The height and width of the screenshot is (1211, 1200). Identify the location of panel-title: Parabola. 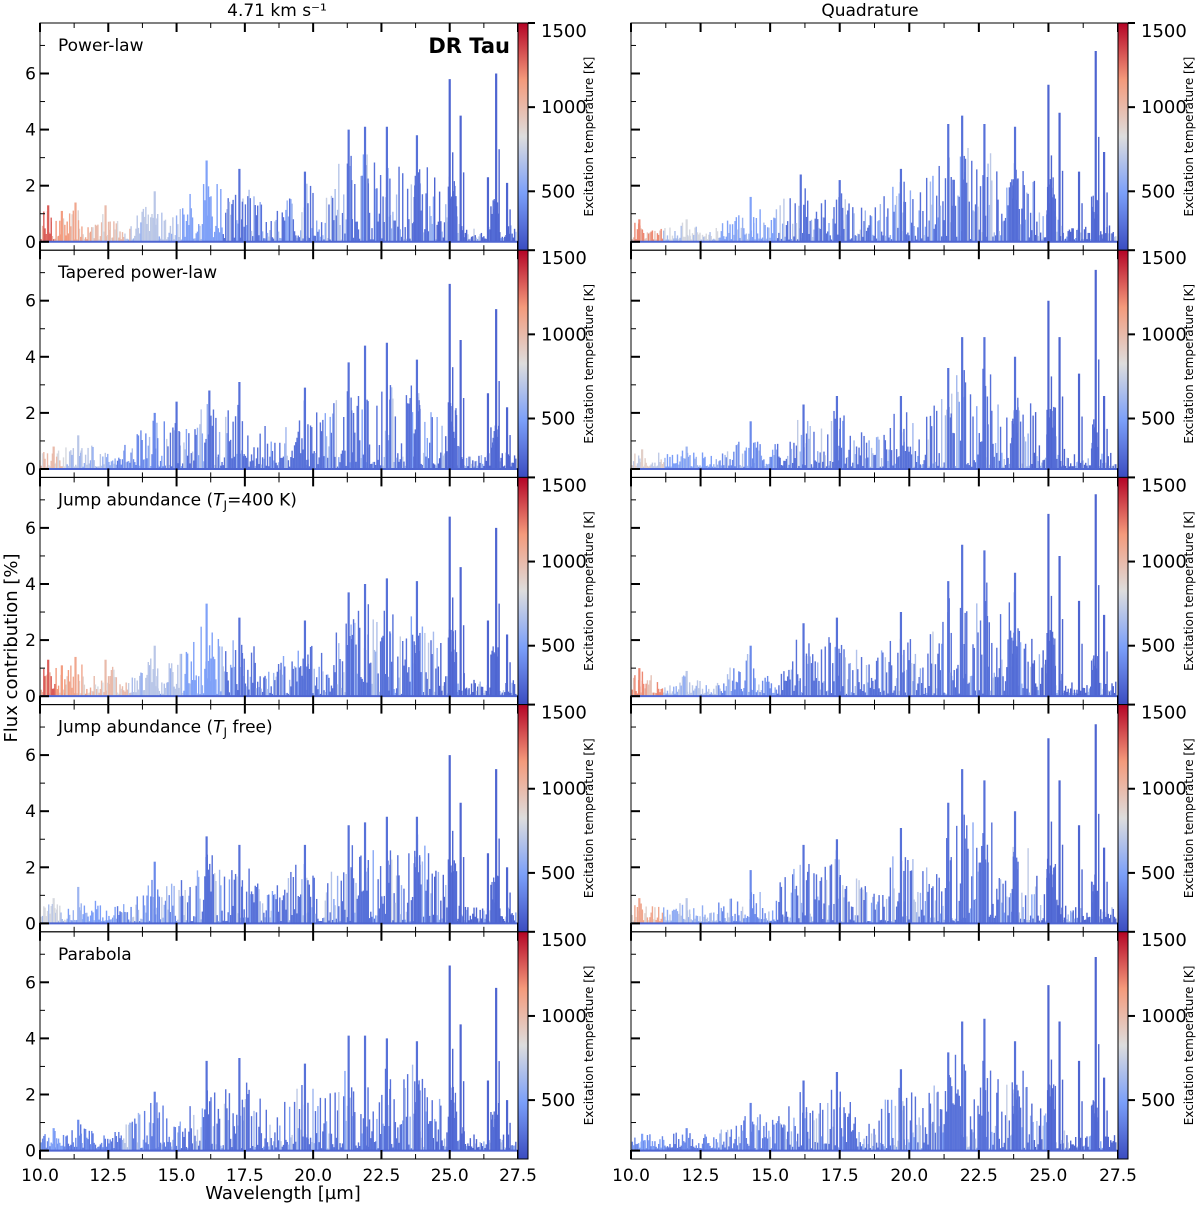
(95, 955).